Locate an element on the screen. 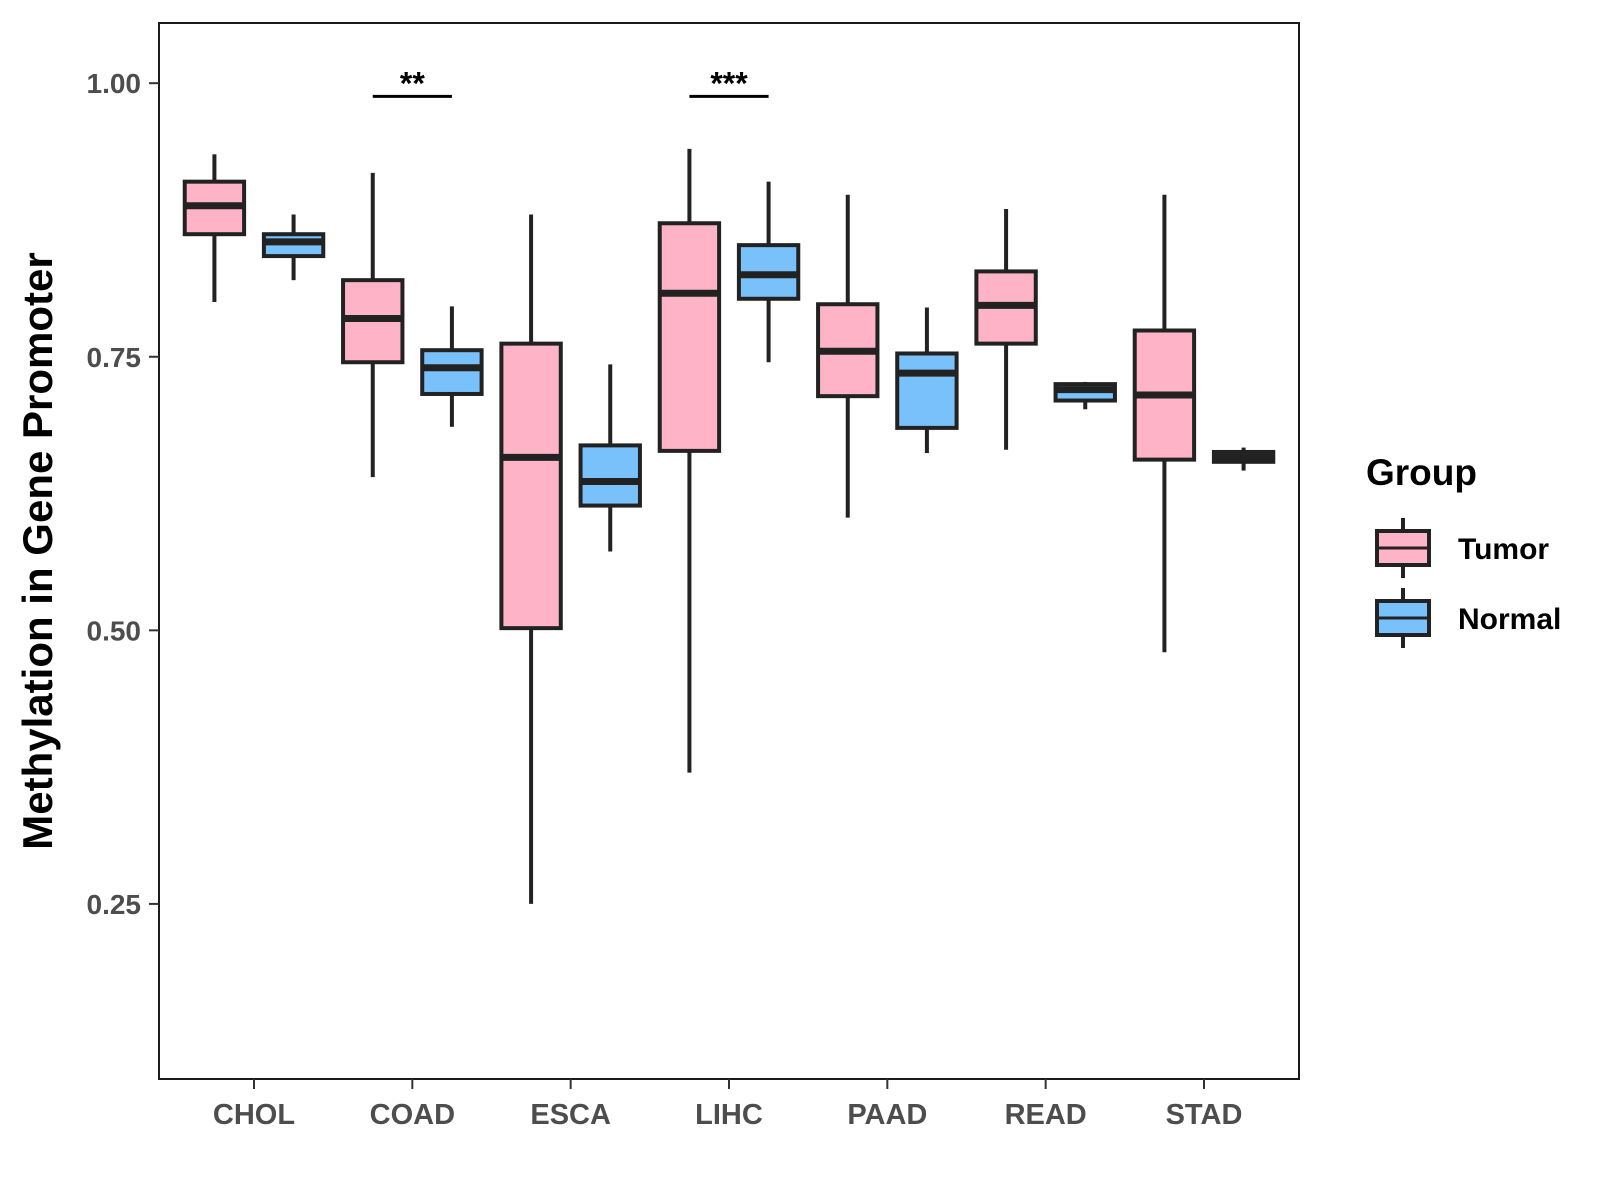 This screenshot has height=1200, width=1600. box-normal-coad is located at coordinates (452, 366).